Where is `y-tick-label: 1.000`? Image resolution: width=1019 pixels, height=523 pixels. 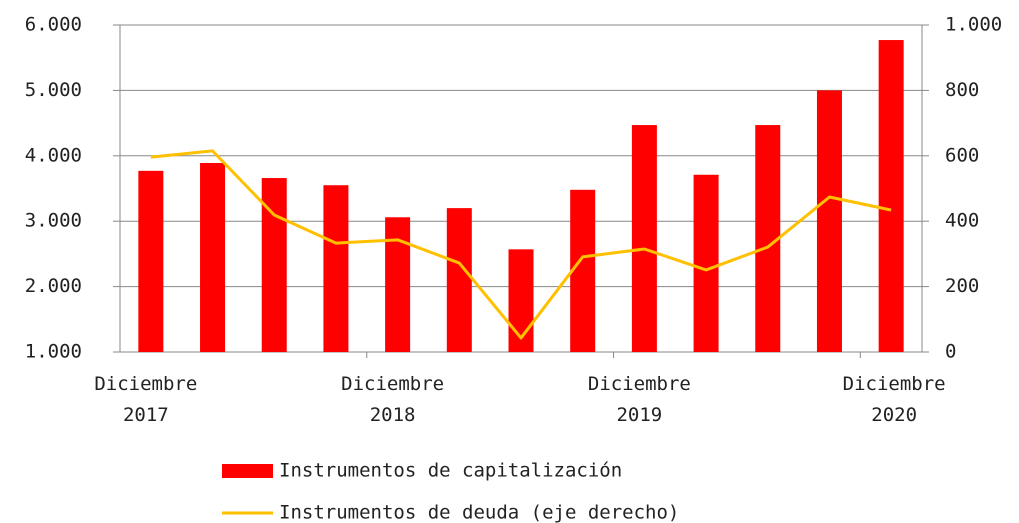
y-tick-label: 1.000 is located at coordinates (53, 352).